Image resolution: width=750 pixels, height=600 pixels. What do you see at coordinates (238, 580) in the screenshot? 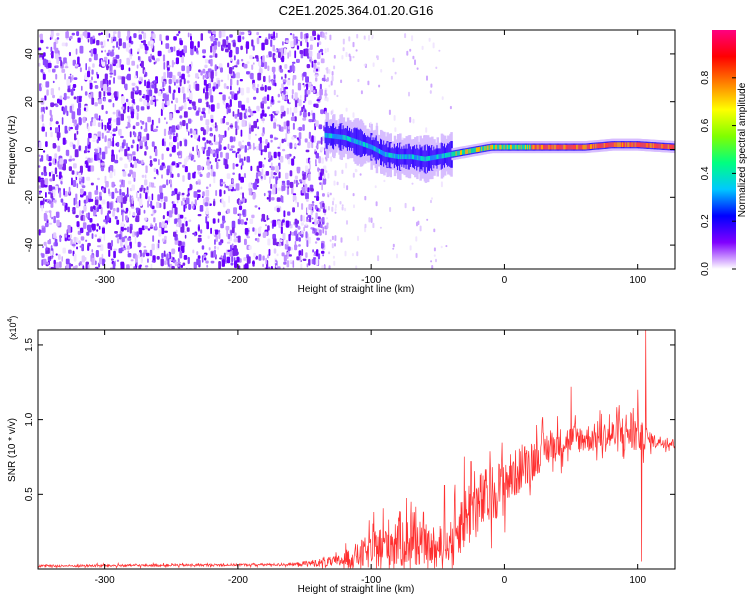
I see `snr-x-tick-label: -200` at bounding box center [238, 580].